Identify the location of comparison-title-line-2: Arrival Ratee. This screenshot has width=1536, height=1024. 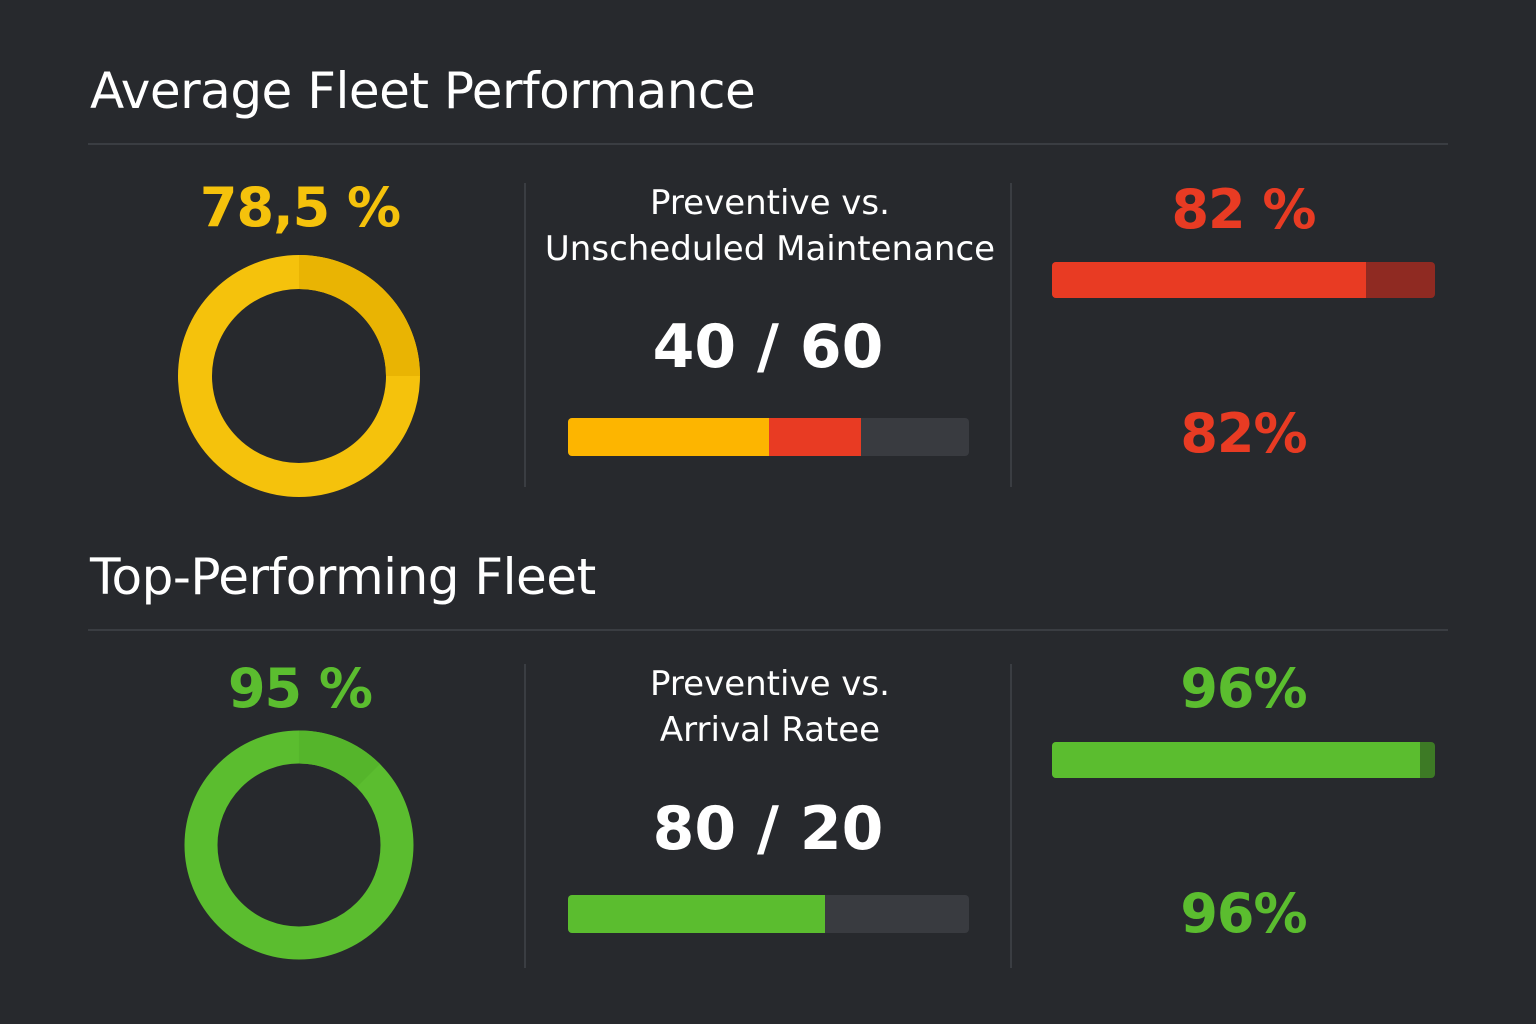
(770, 730).